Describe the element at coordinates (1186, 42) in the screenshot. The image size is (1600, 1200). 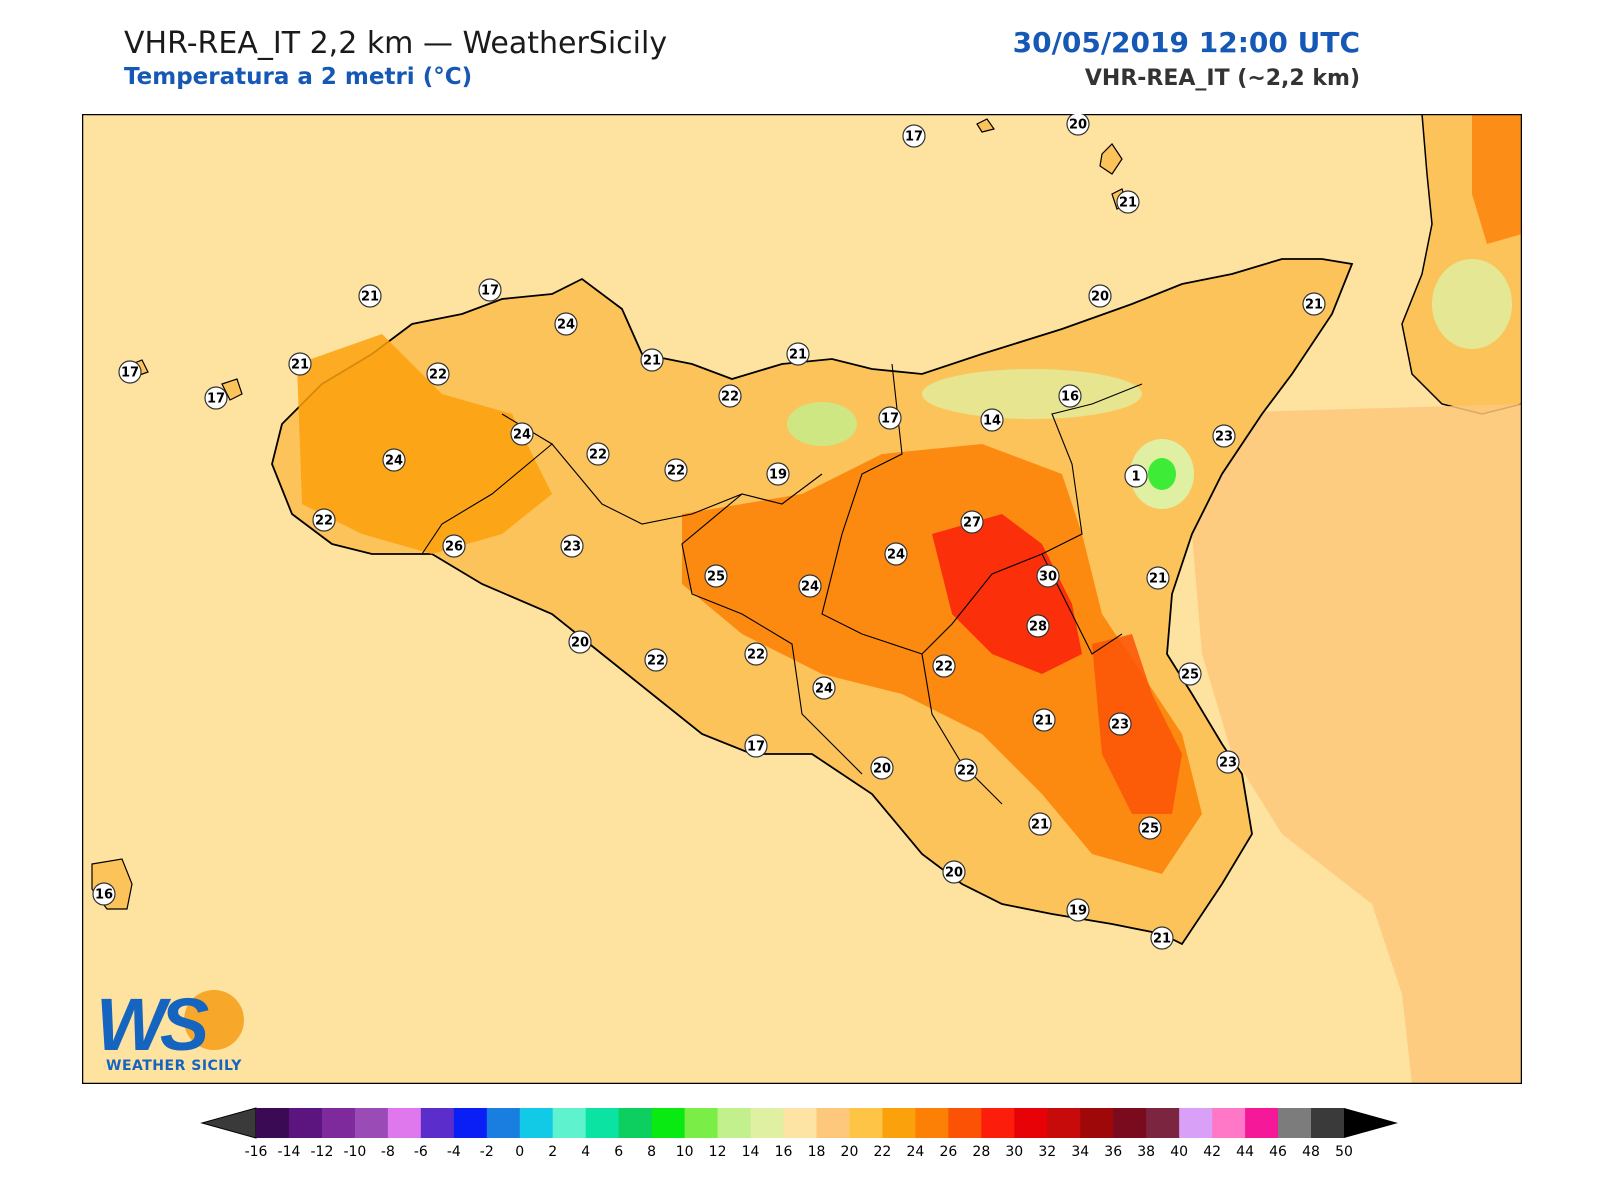
I see `forecast-datetime: 30/05/2019 12:00 UTC` at that location.